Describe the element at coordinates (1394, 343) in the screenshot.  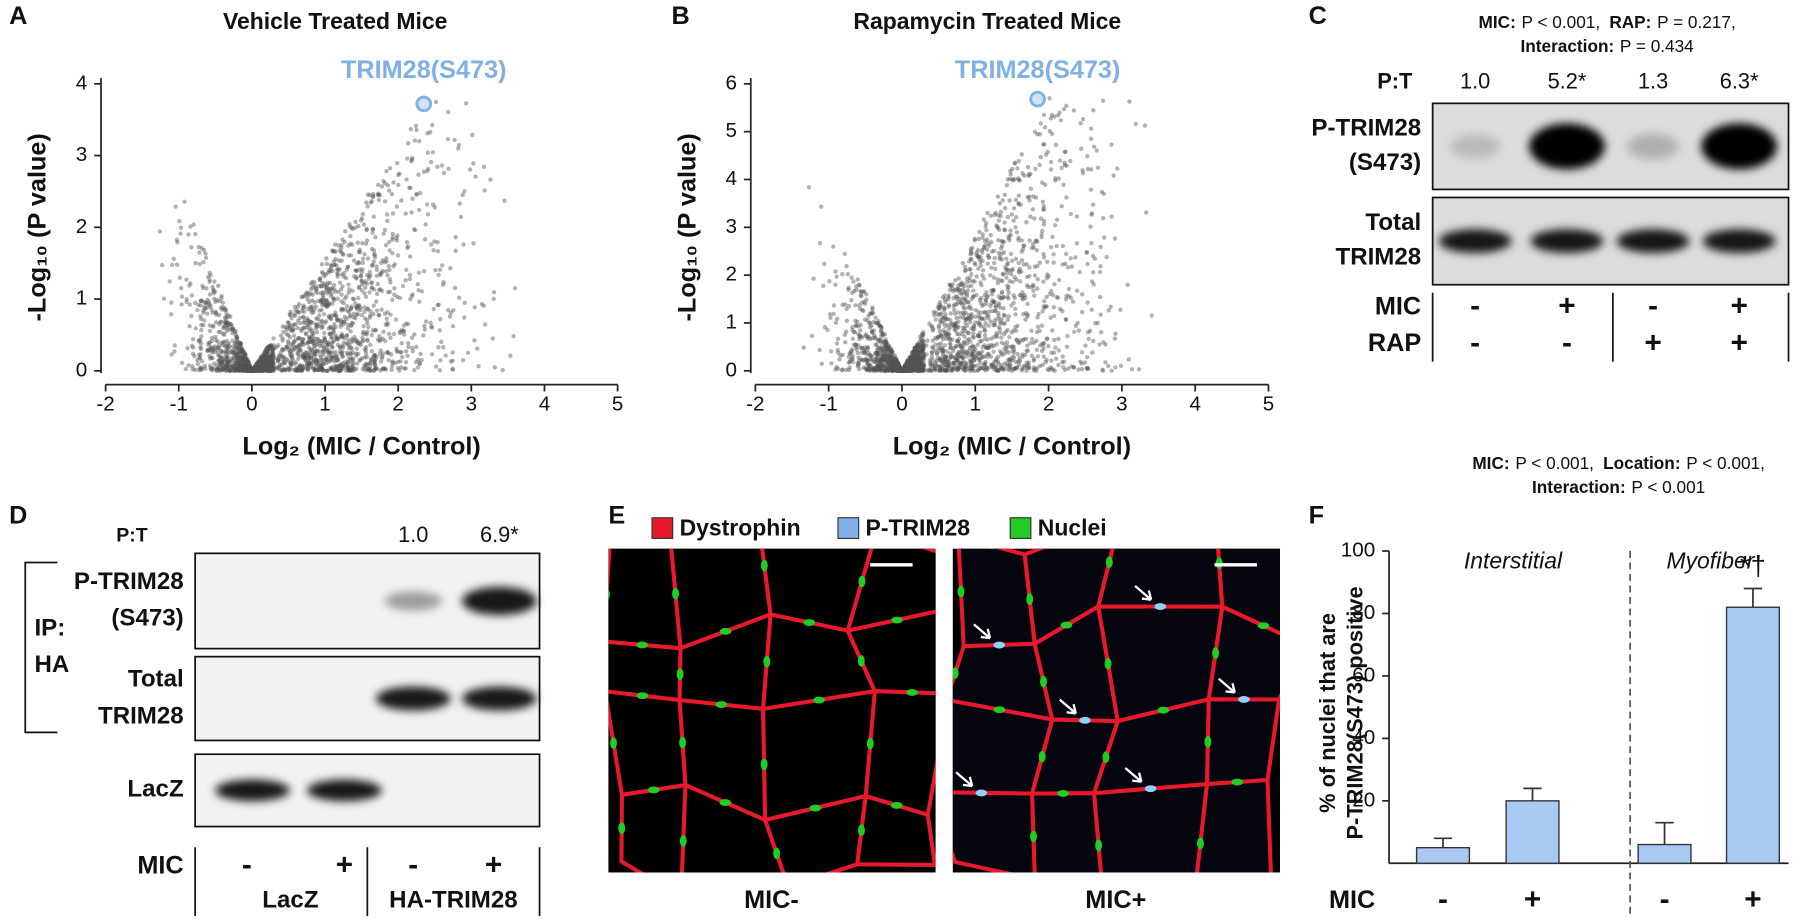
I see `treatment-label: RAP` at that location.